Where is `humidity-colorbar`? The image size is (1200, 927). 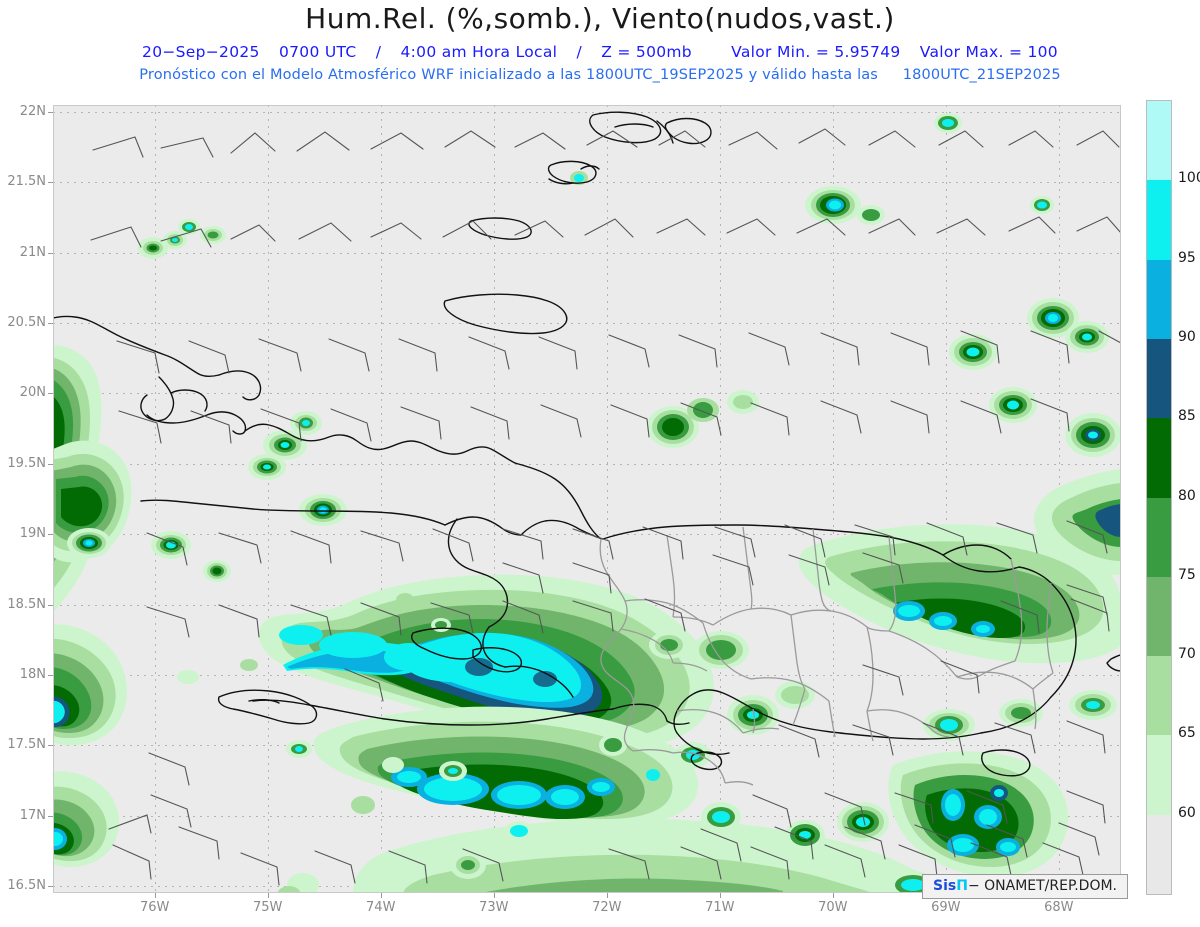 humidity-colorbar is located at coordinates (1159, 497).